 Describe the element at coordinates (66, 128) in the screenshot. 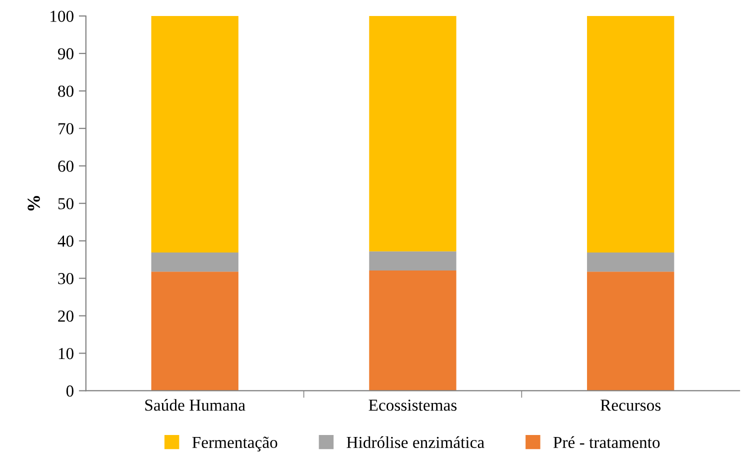

I see `y-tick-label: 70` at that location.